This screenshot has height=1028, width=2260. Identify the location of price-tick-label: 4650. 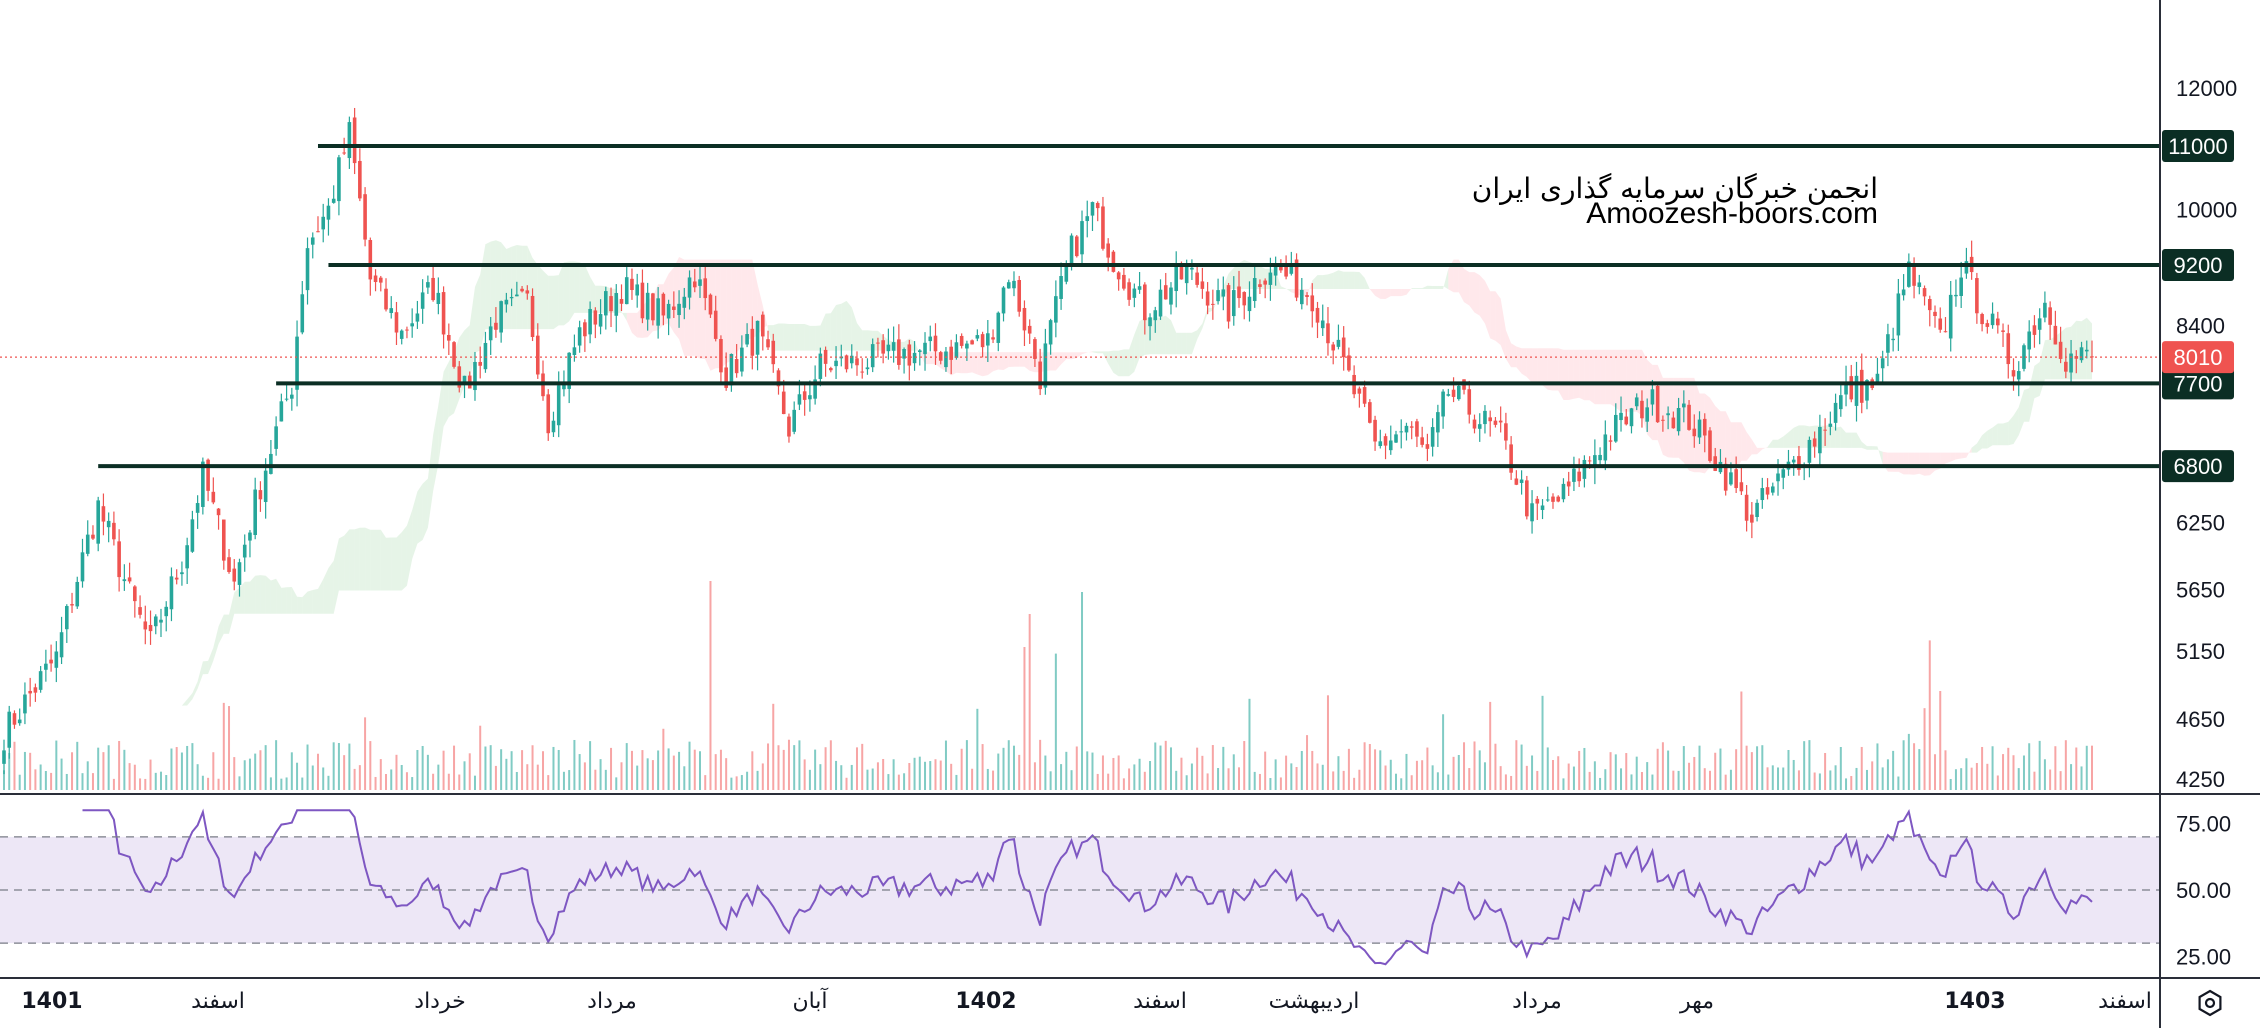
(2200, 719).